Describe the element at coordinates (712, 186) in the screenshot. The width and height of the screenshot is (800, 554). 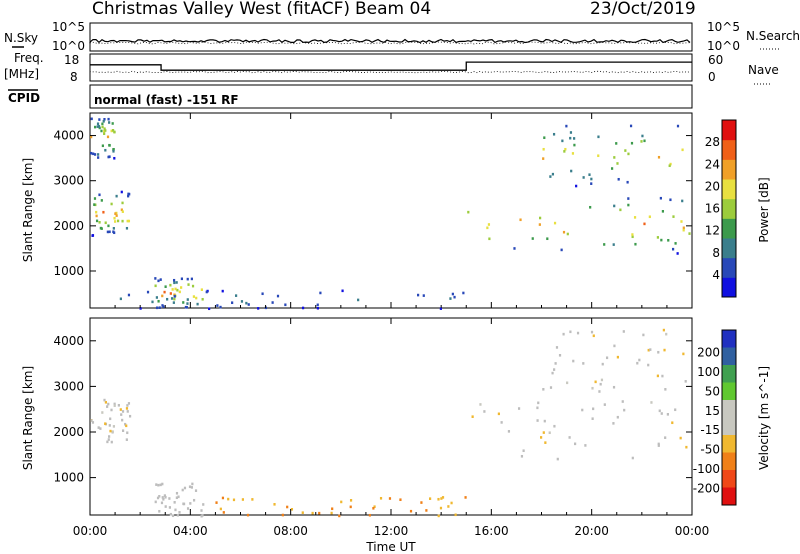
I see `power-colorbar-tick: 20` at that location.